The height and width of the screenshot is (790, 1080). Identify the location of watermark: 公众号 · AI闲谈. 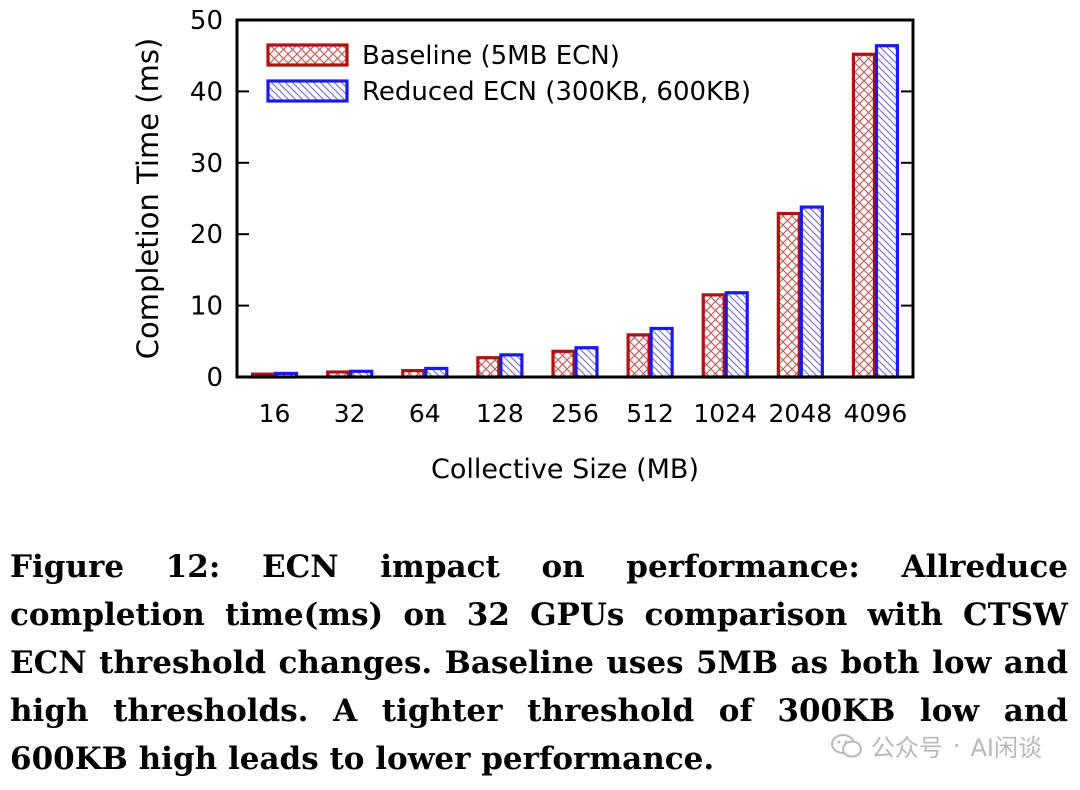
(936, 745).